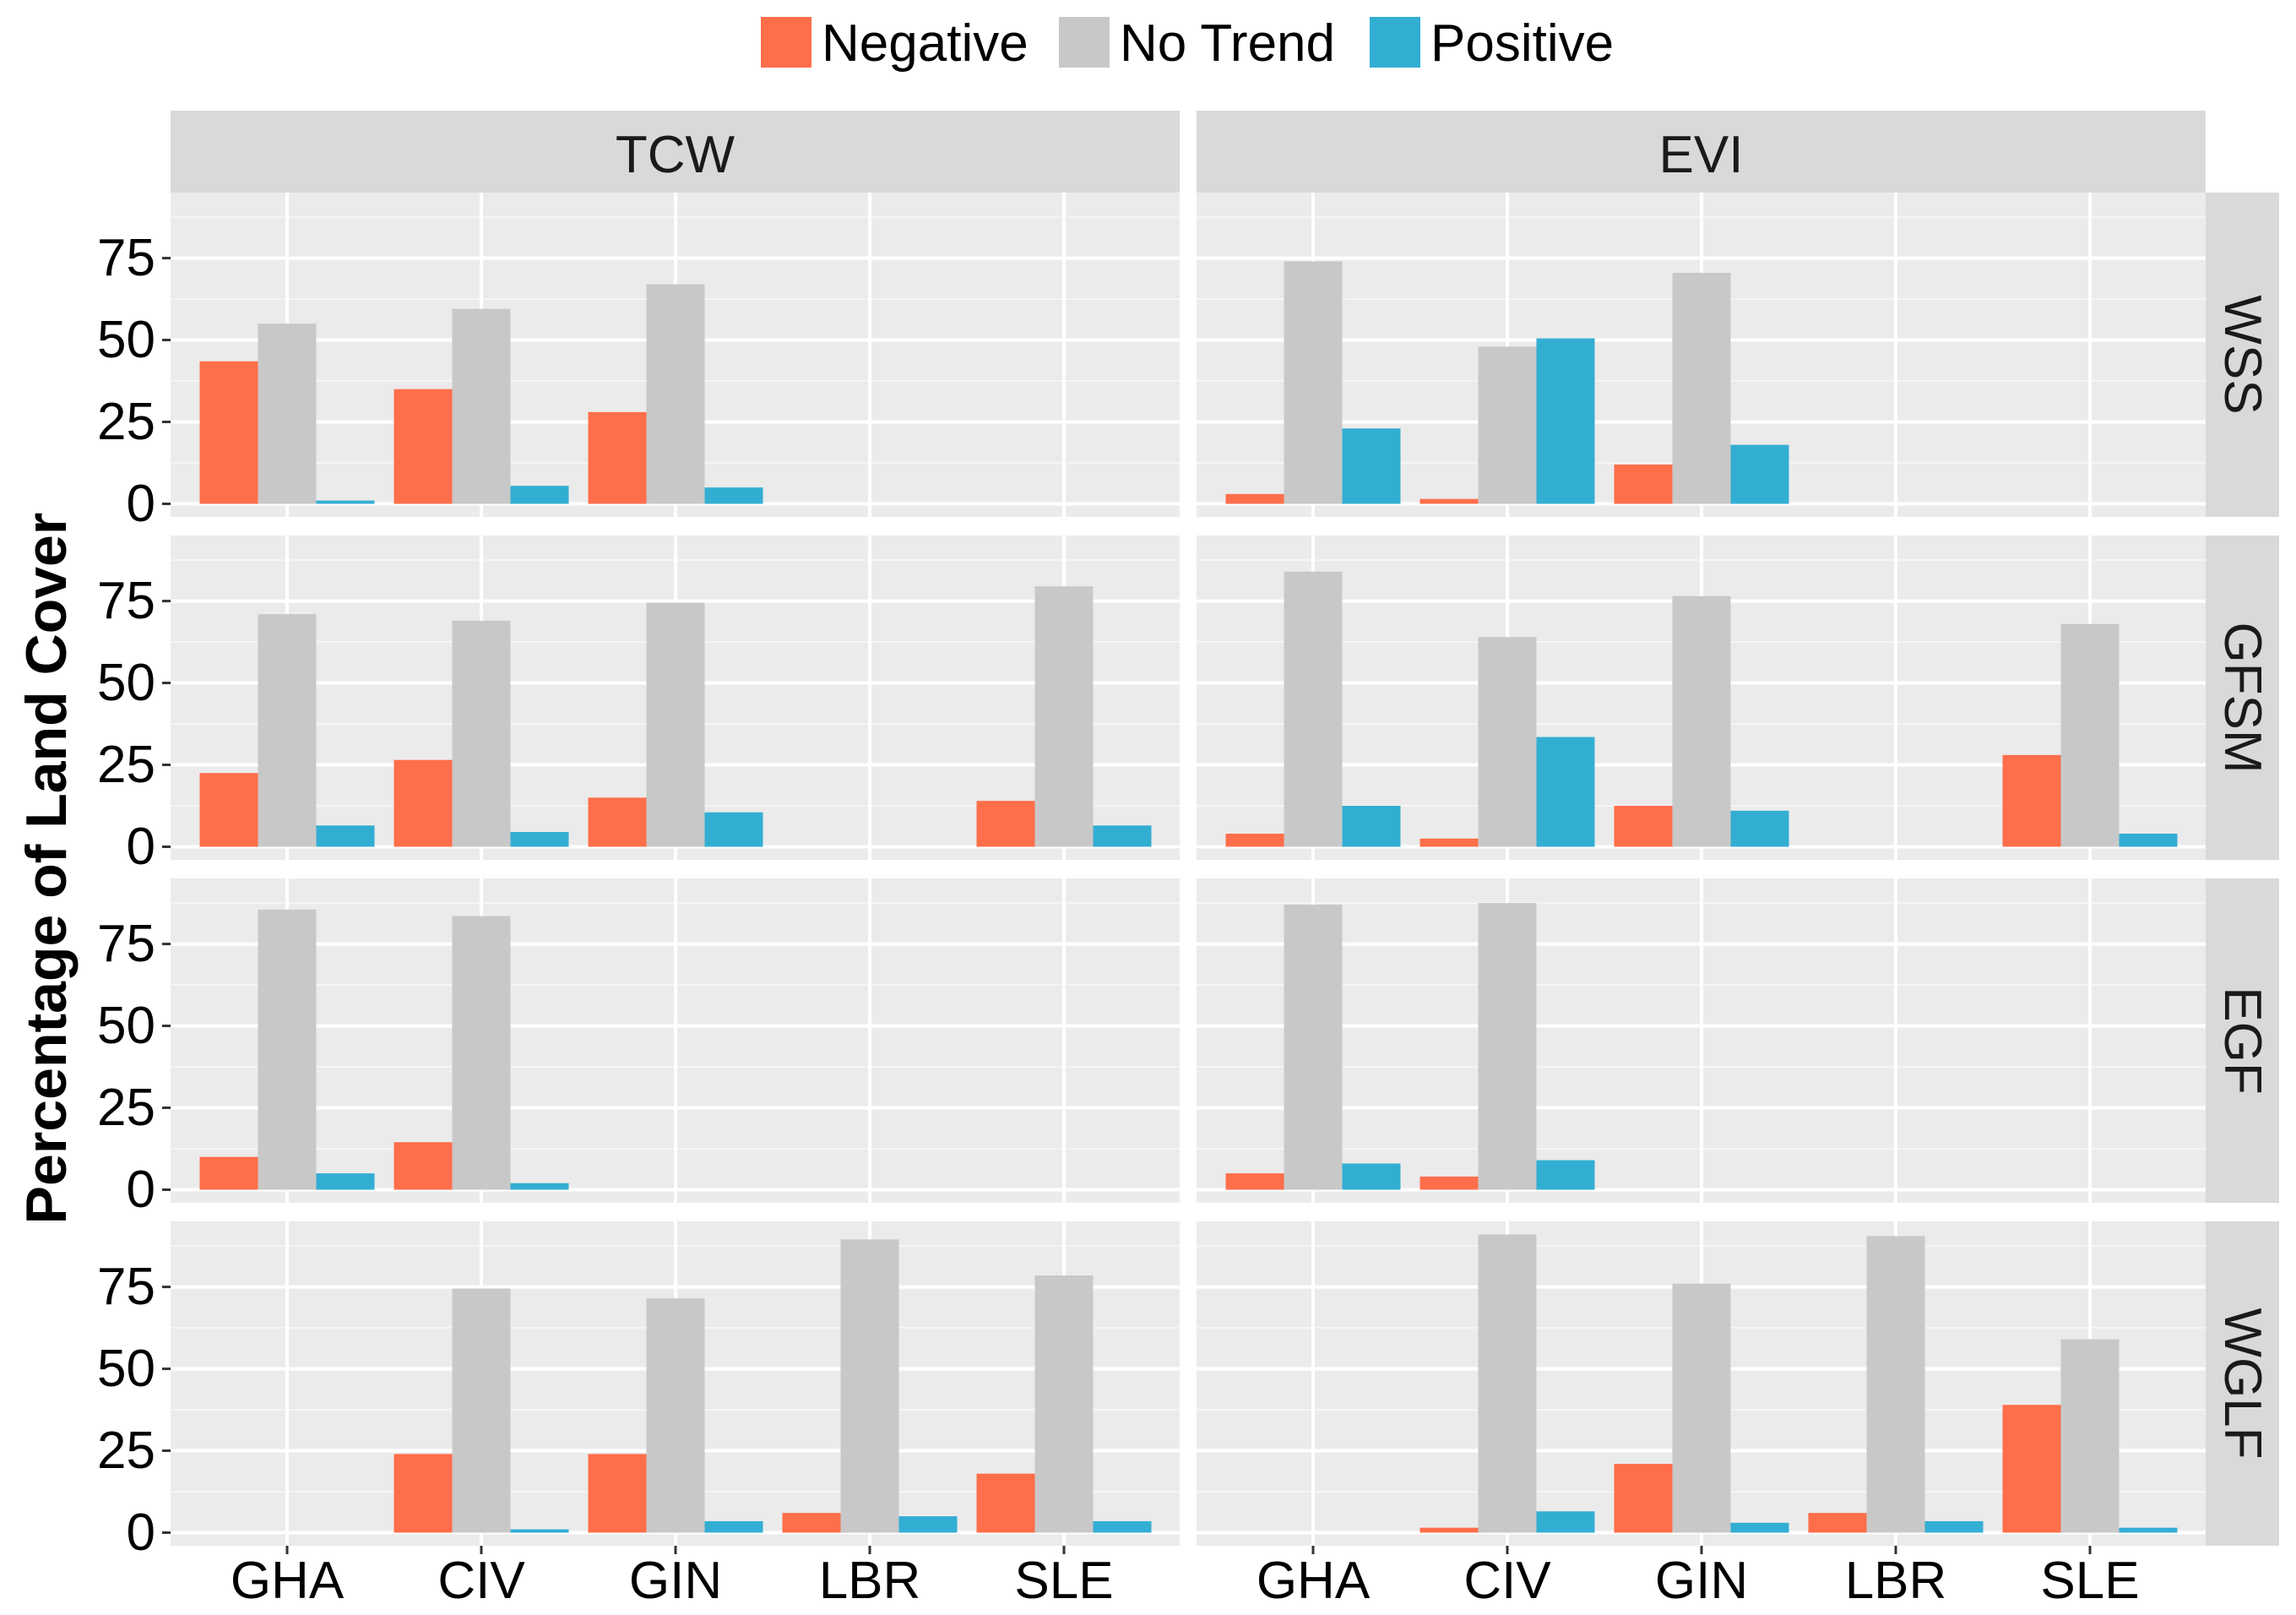 Image resolution: width=2296 pixels, height=1615 pixels. I want to click on strip-row-label-wglf: WGLF, so click(2242, 1383).